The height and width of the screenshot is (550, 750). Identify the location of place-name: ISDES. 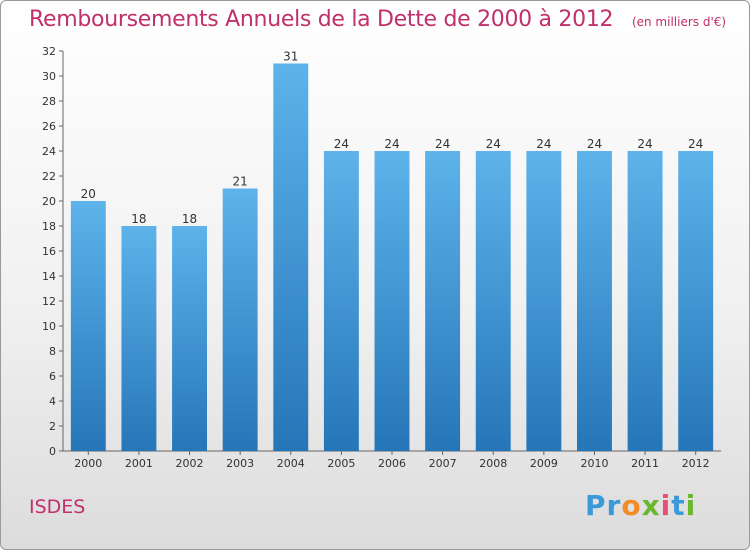
(57, 507).